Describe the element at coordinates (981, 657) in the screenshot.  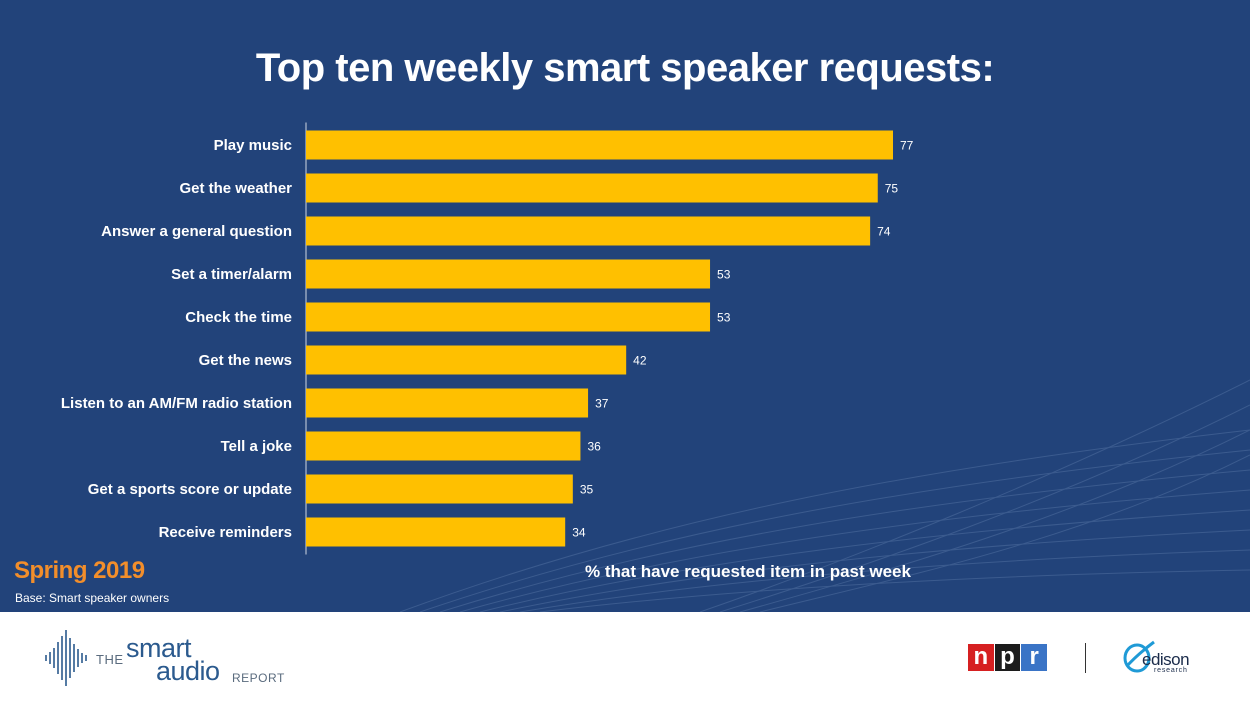
I see `npr-letter-n: n` at that location.